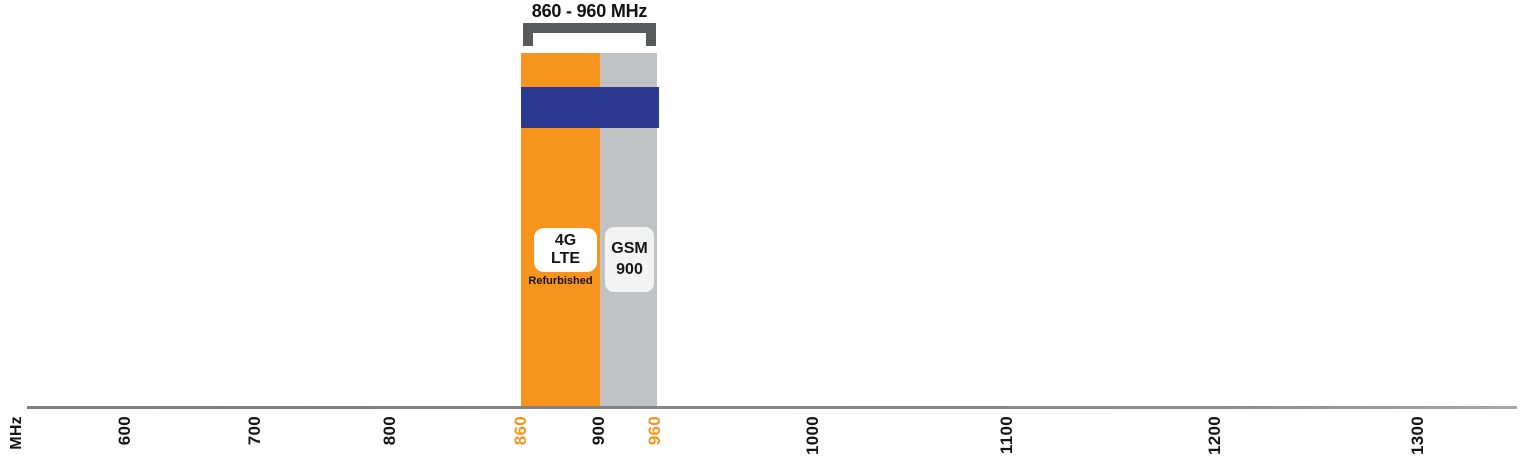 The image size is (1536, 466). I want to click on axis-tick-860: 860, so click(520, 431).